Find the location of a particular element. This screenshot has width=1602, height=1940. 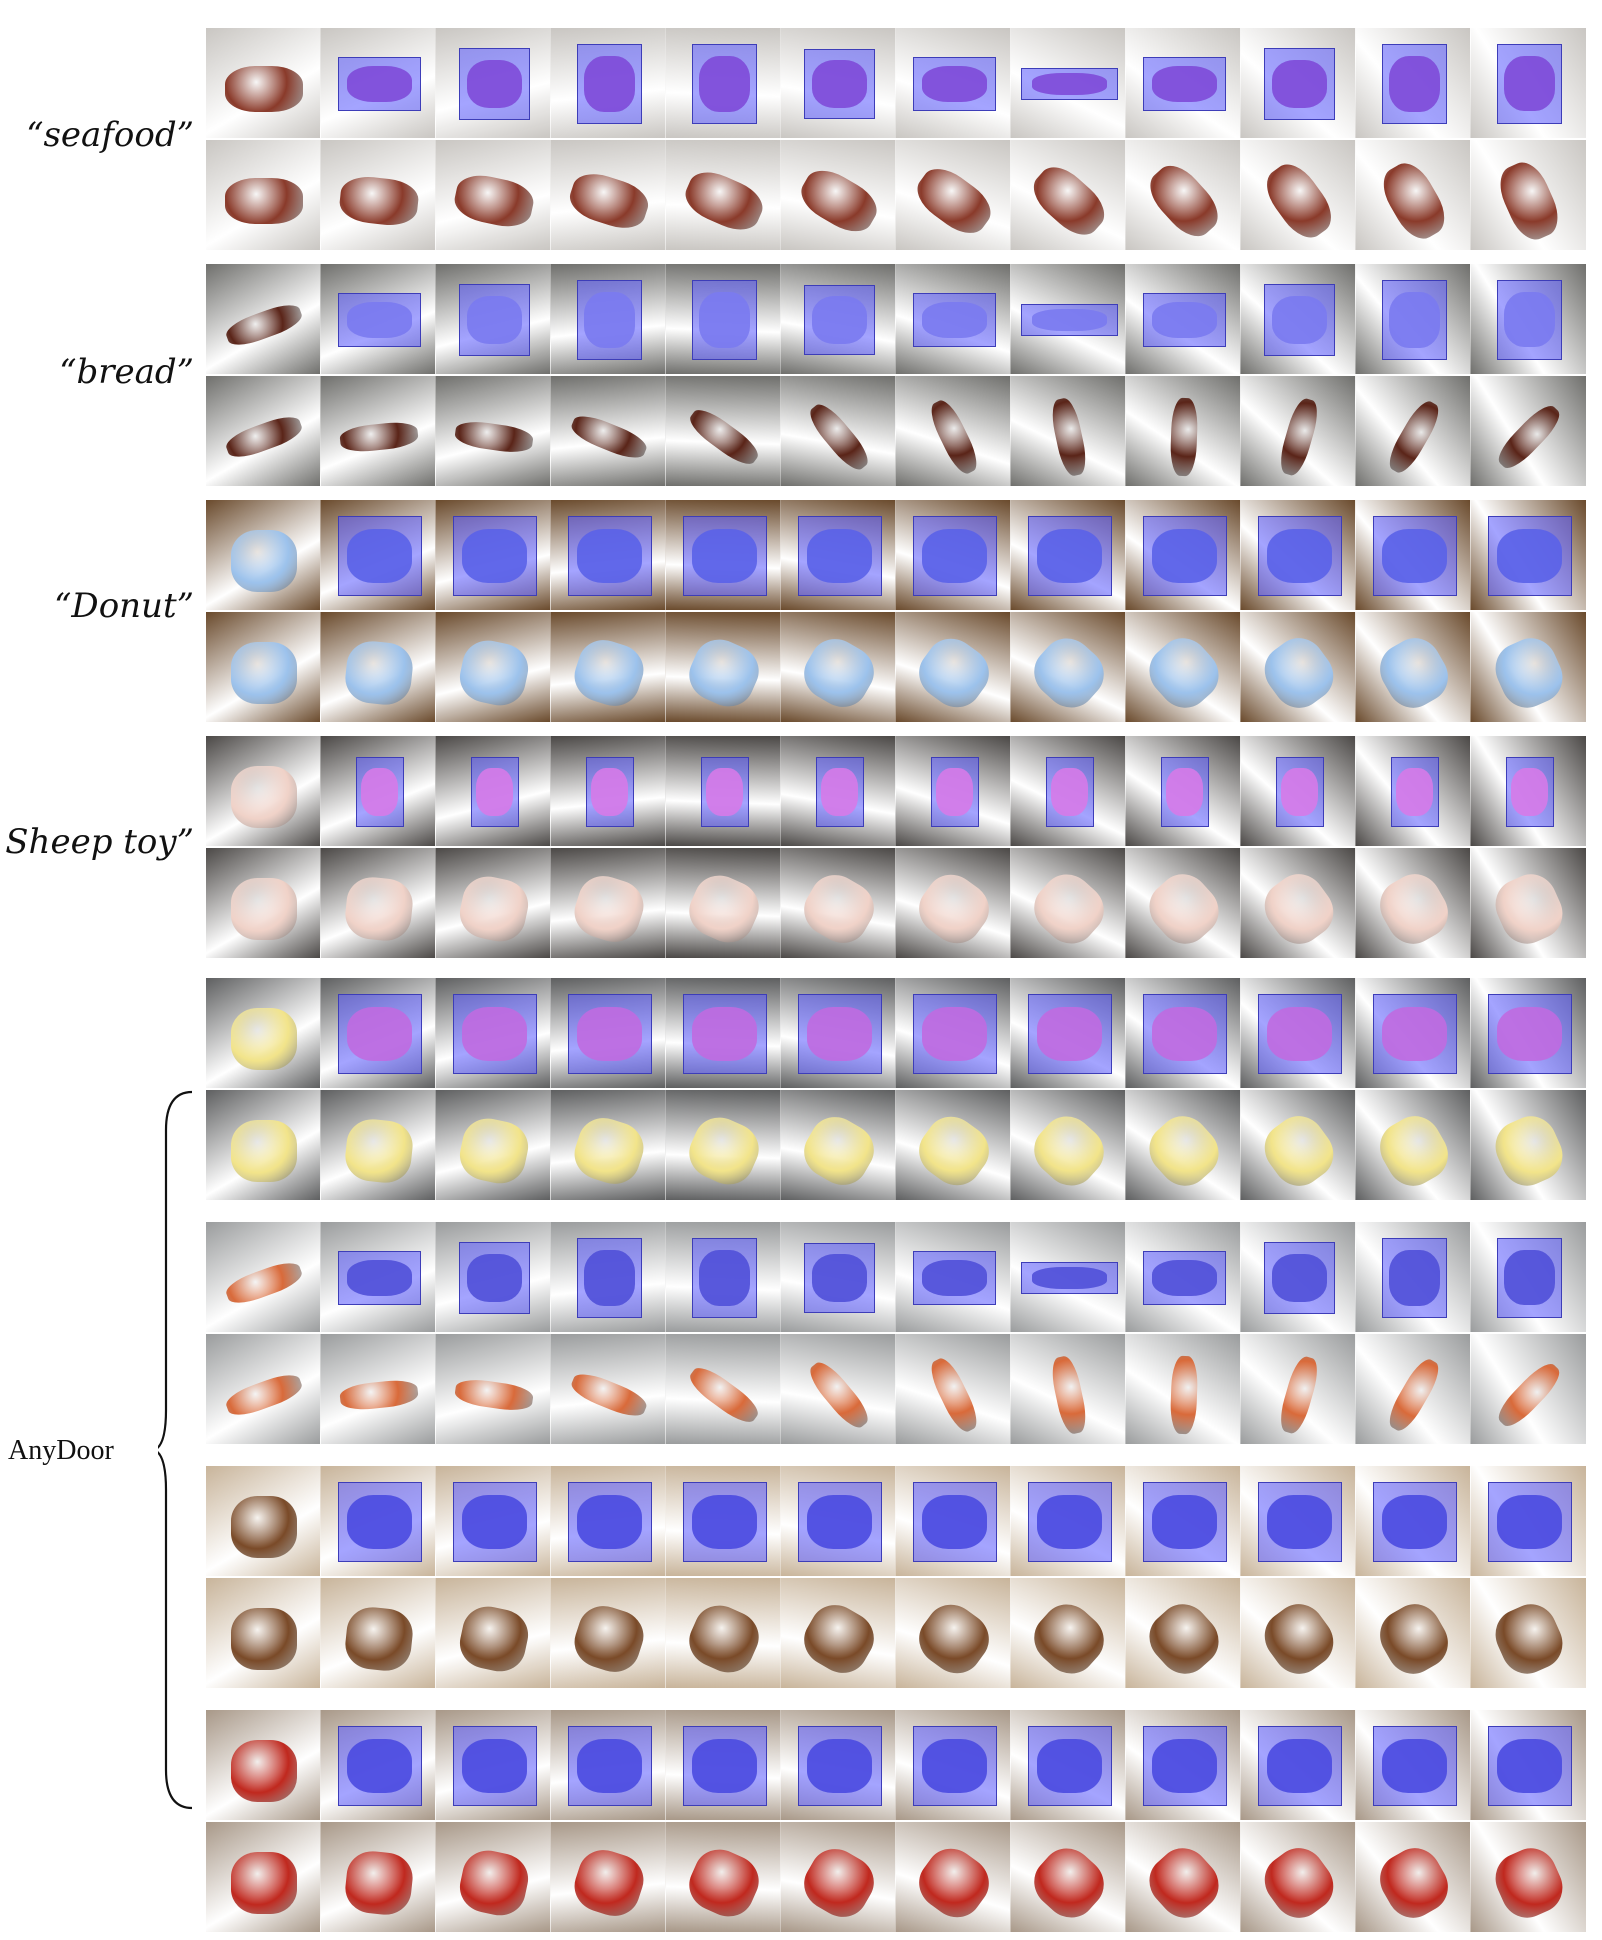

group-crab is located at coordinates (896, 1822).